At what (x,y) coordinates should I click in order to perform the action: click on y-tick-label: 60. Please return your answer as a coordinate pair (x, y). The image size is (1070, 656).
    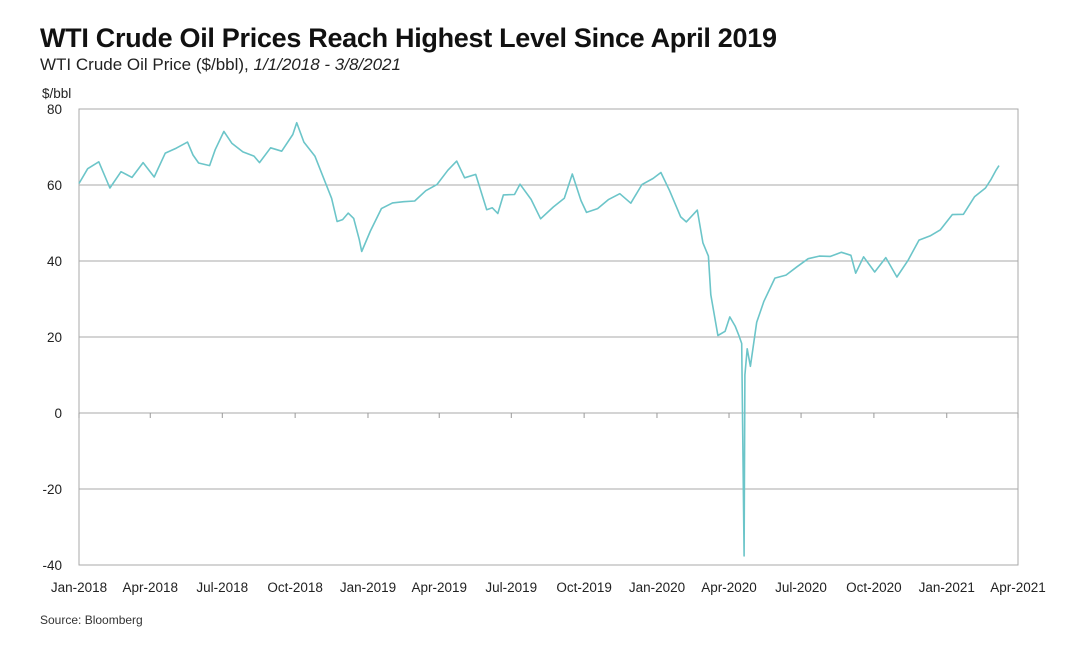
    Looking at the image, I should click on (54, 185).